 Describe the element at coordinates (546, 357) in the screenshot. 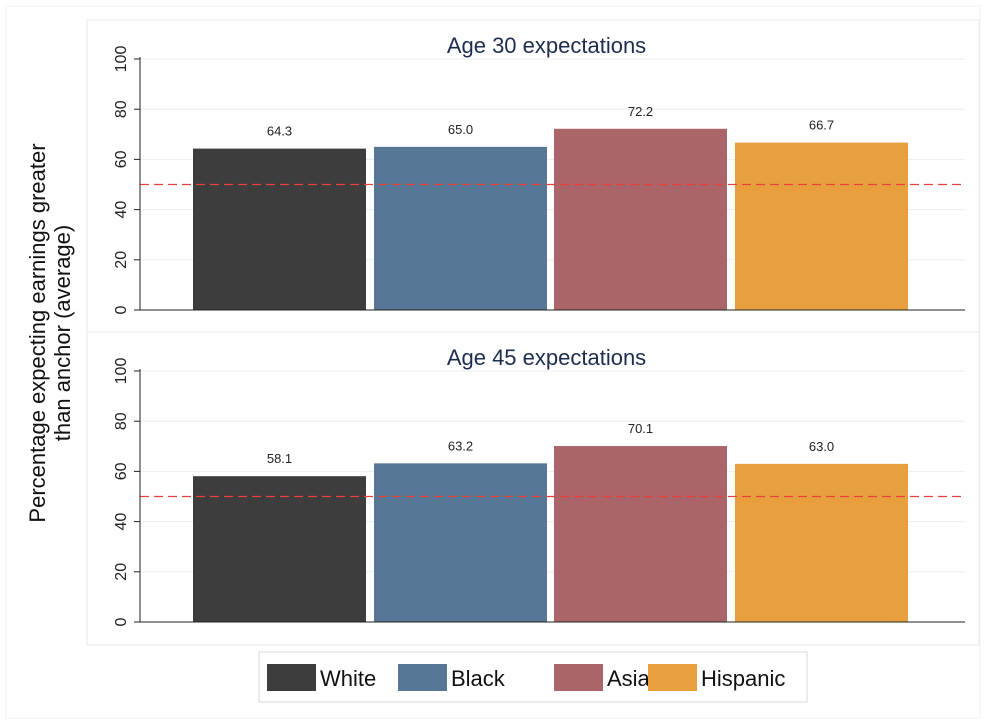

I see `panel-title: Age 45 expectations` at that location.